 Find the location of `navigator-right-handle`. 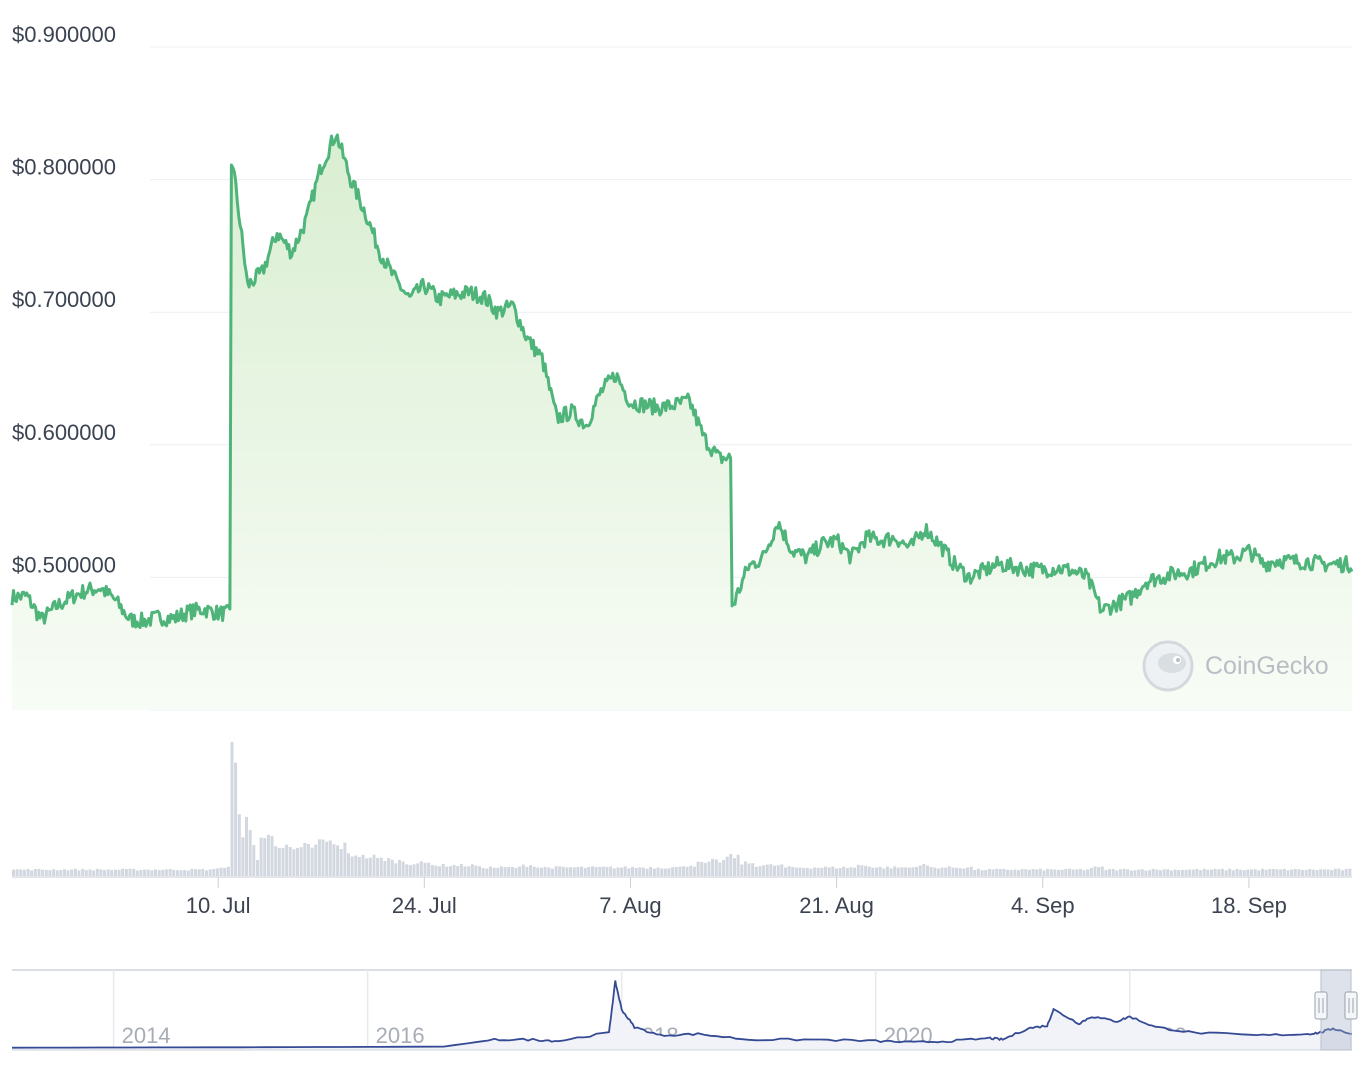

navigator-right-handle is located at coordinates (1351, 1005).